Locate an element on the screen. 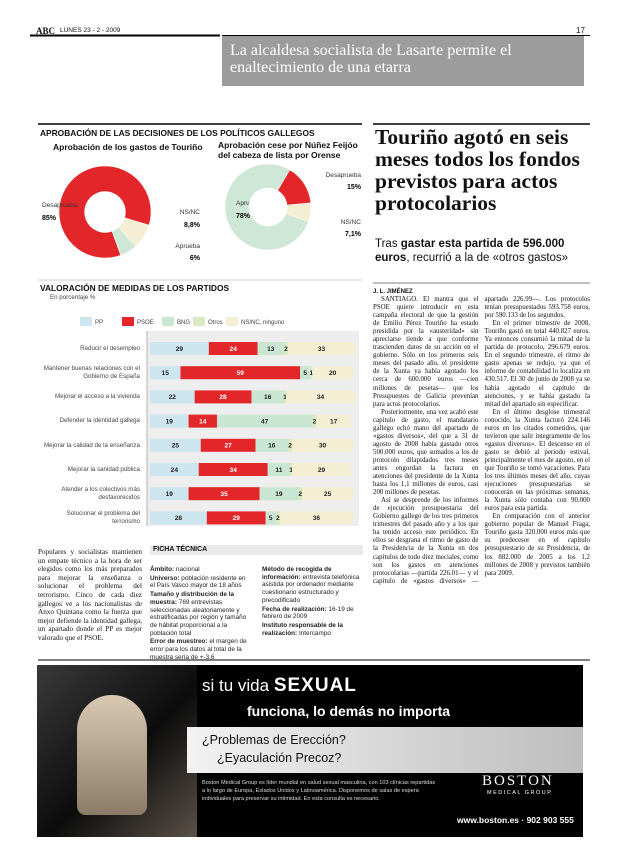 Image resolution: width=620 pixels, height=847 pixels. bar-value-label: 35 is located at coordinates (224, 494).